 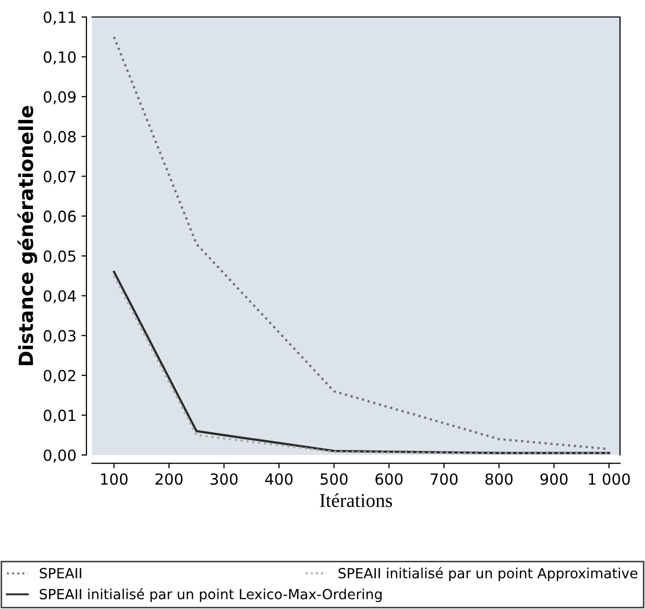 I want to click on x-tick-label: 800, so click(x=499, y=479).